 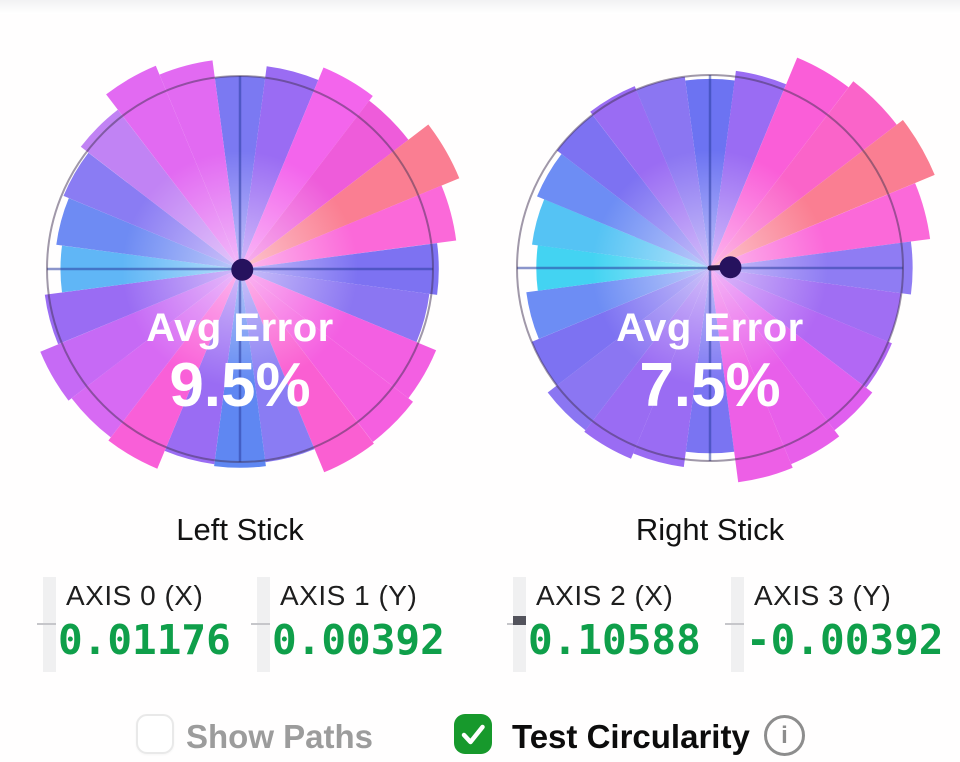 What do you see at coordinates (155, 734) in the screenshot?
I see `show-paths-checkbox` at bounding box center [155, 734].